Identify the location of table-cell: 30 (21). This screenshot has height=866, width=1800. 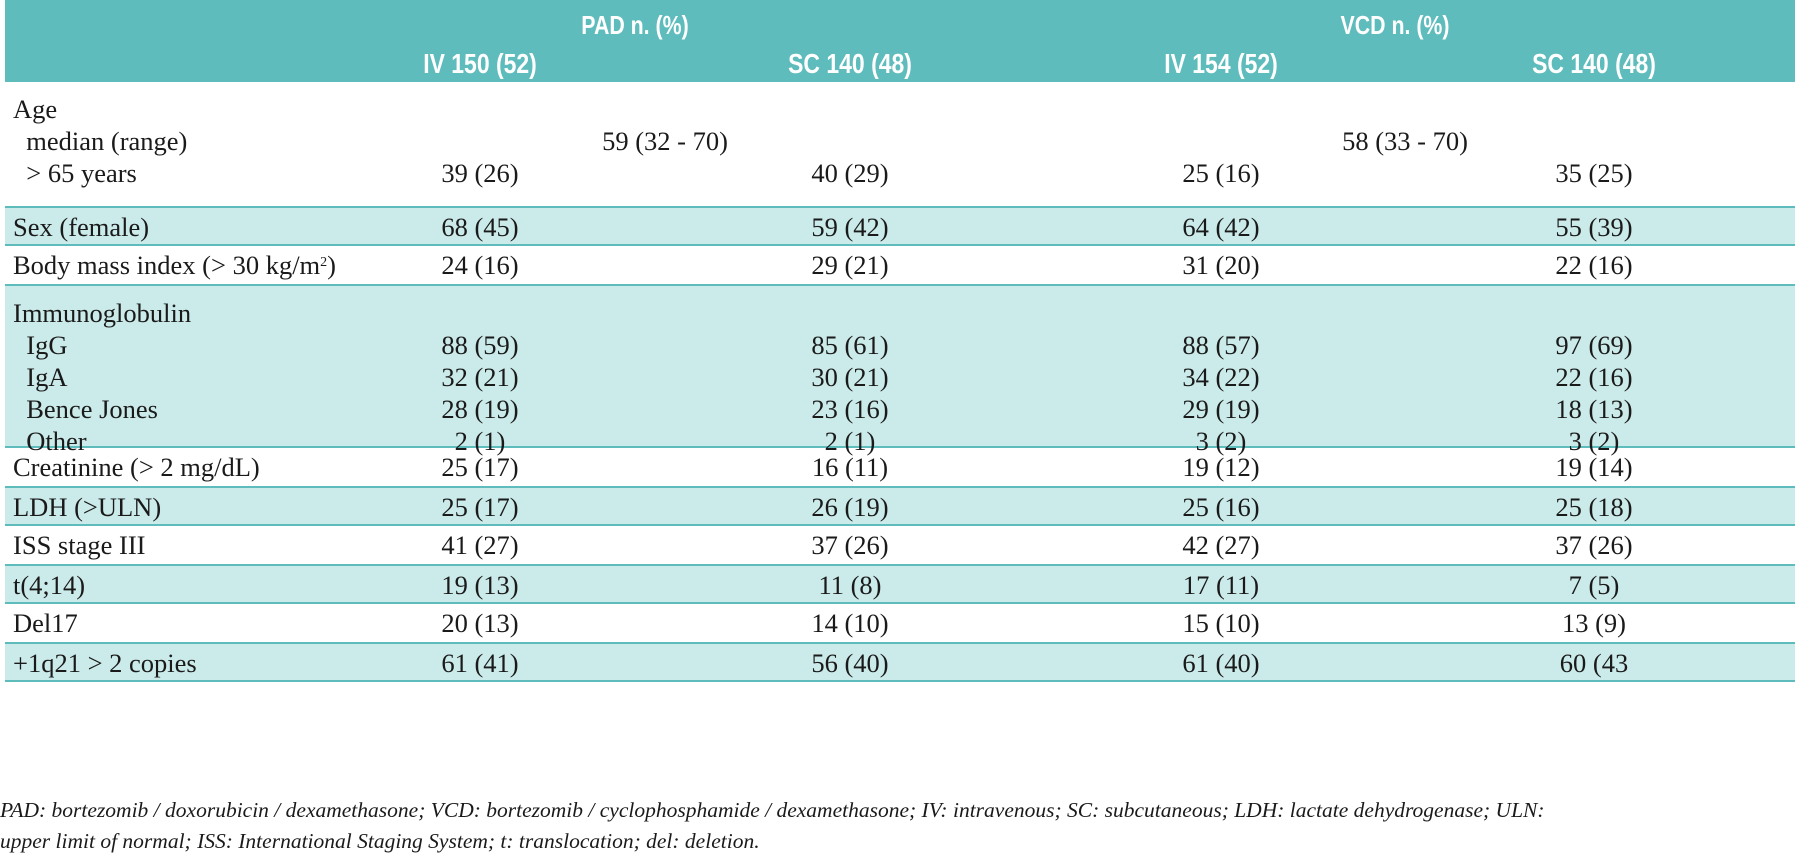
(850, 377).